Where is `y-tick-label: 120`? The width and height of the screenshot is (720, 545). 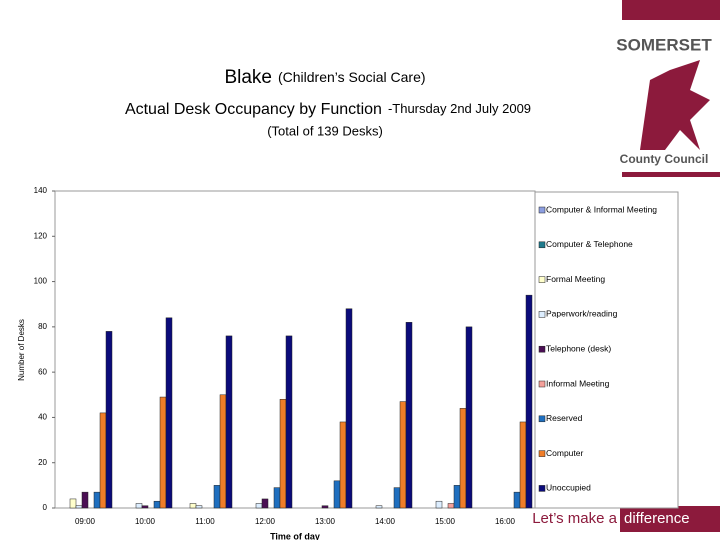 y-tick-label: 120 is located at coordinates (41, 235).